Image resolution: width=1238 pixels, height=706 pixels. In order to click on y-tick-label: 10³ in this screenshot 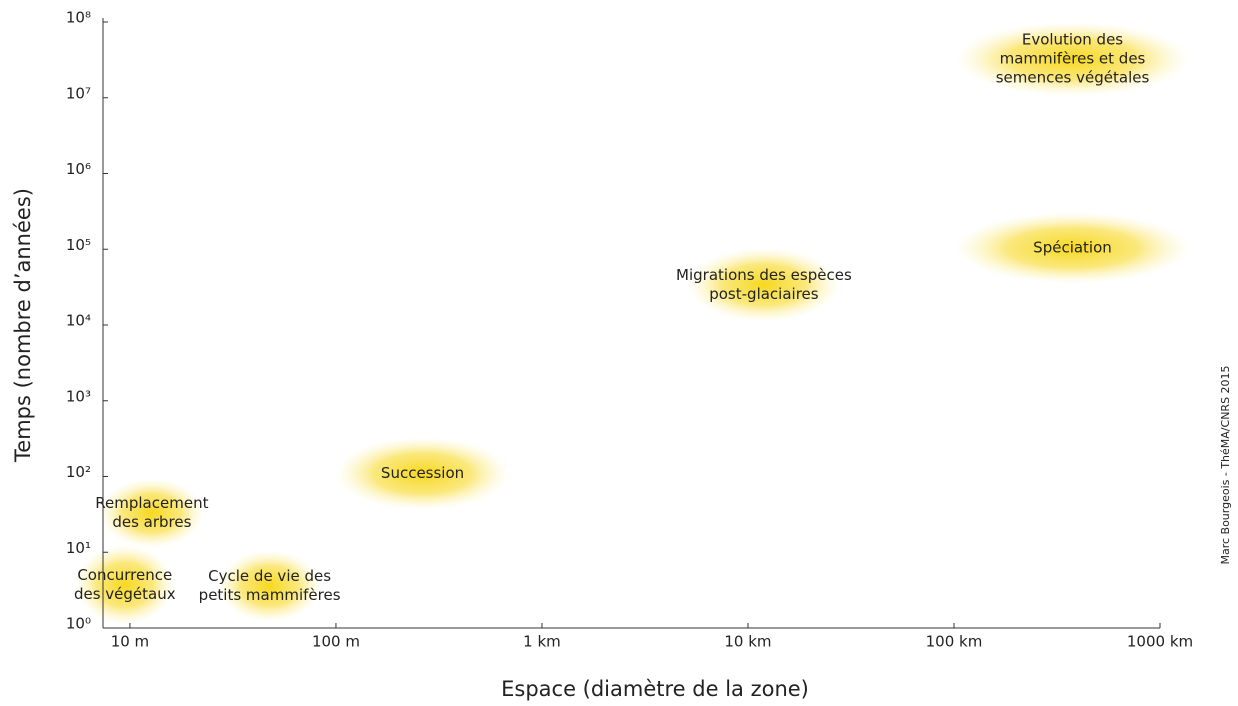, I will do `click(78, 396)`.